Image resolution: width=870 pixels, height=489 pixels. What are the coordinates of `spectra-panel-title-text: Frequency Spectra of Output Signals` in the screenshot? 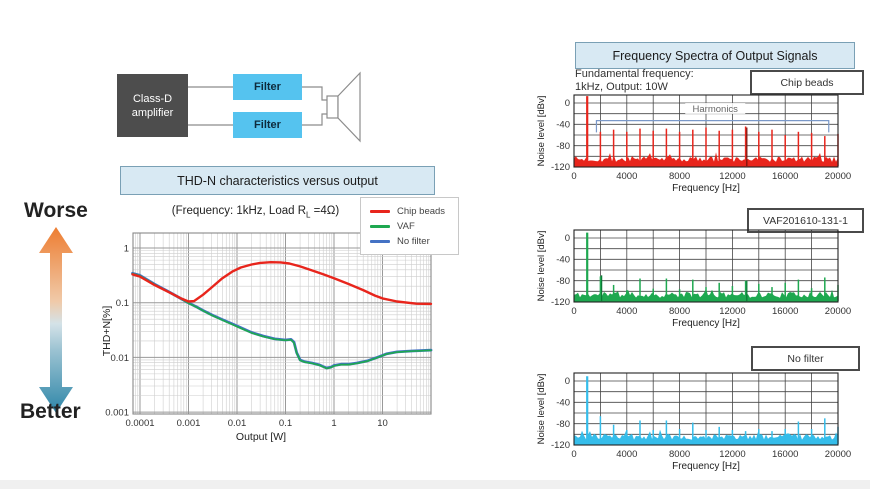 It's located at (715, 55).